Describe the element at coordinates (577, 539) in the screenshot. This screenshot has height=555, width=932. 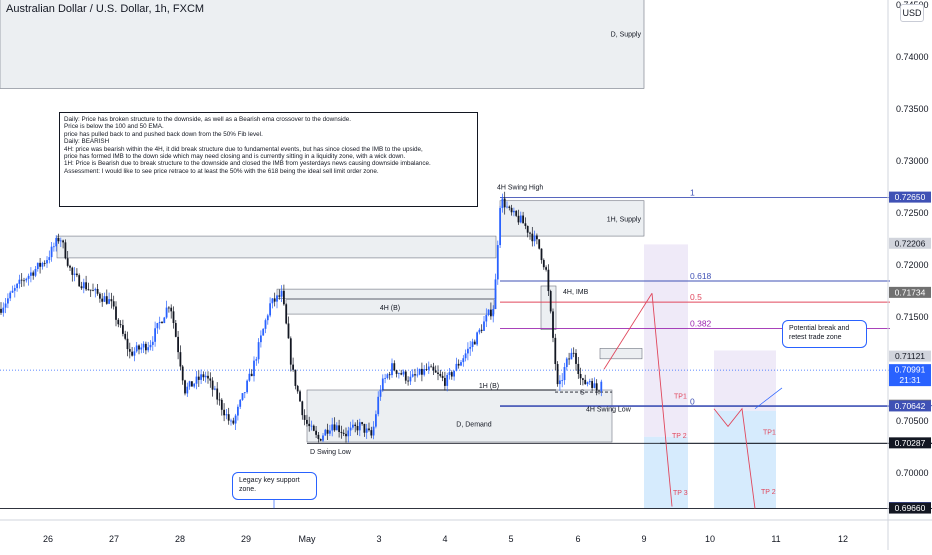
I see `x-tick-label: 6` at that location.